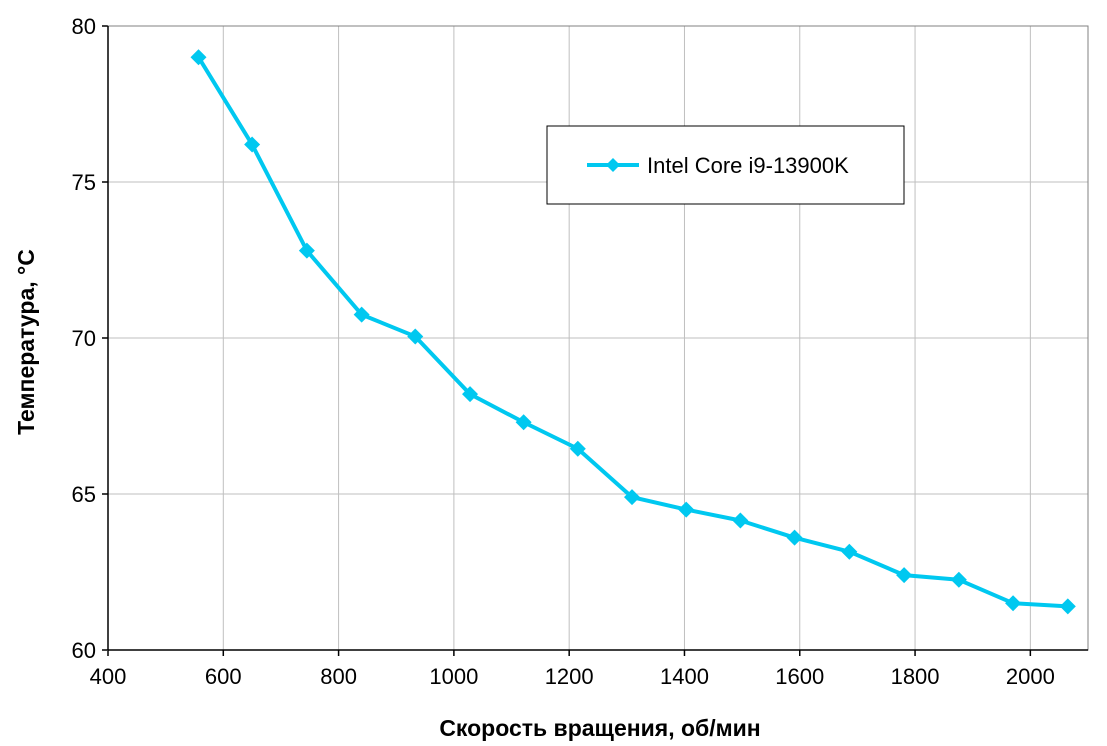 This screenshot has width=1107, height=746. What do you see at coordinates (108, 676) in the screenshot?
I see `x-tick-label: 400` at bounding box center [108, 676].